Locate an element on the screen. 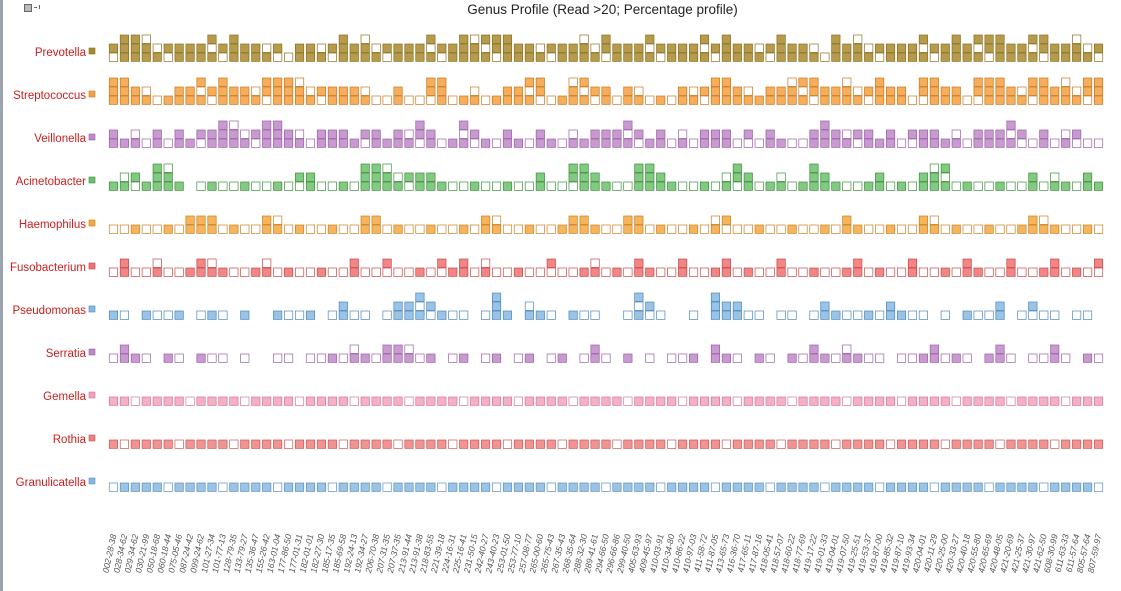  view-toggle-icon is located at coordinates (33, 8).